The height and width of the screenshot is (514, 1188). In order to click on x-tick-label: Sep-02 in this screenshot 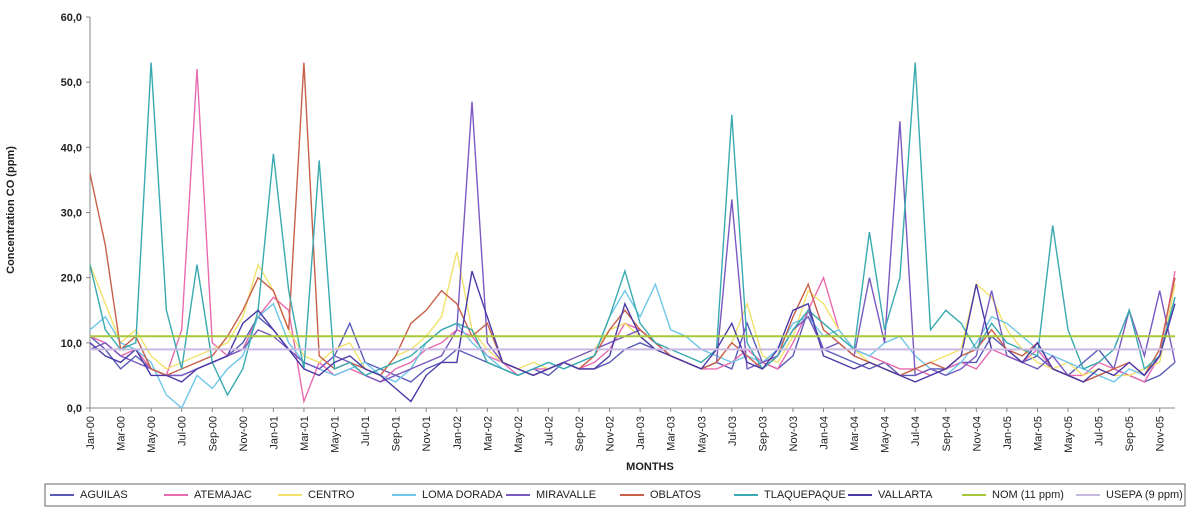, I will do `click(580, 433)`.